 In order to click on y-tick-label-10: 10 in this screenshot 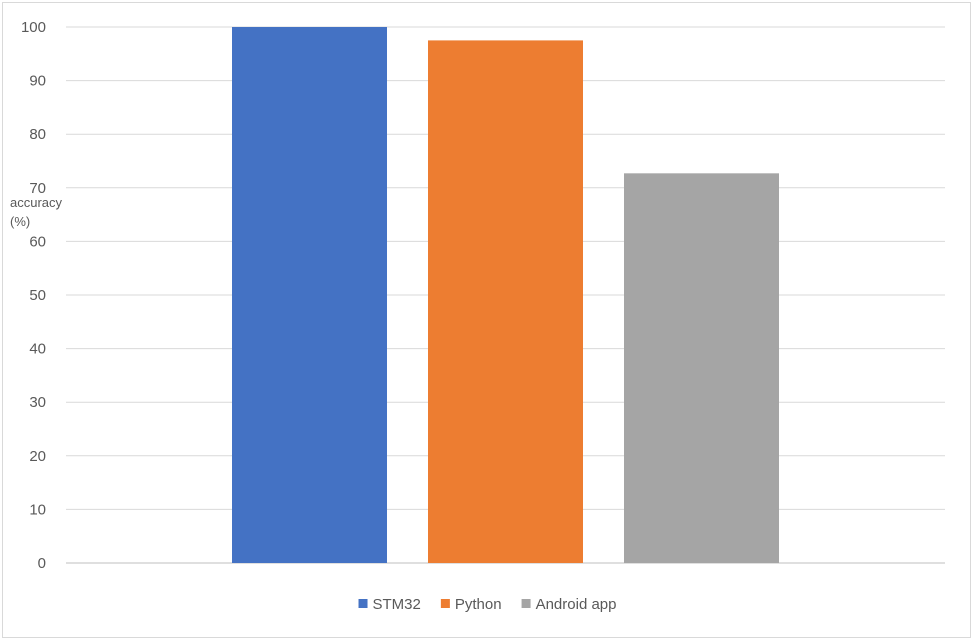, I will do `click(37, 509)`.